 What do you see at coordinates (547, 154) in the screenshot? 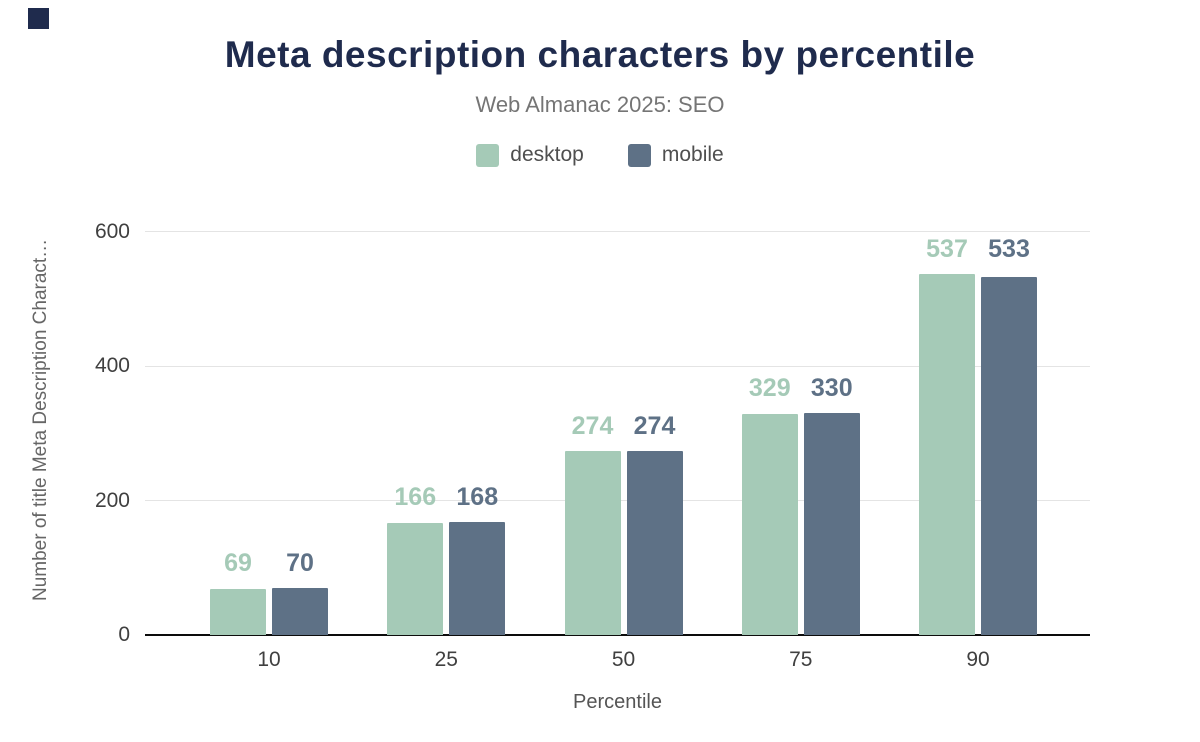
I see `legend-label-desktop: desktop` at bounding box center [547, 154].